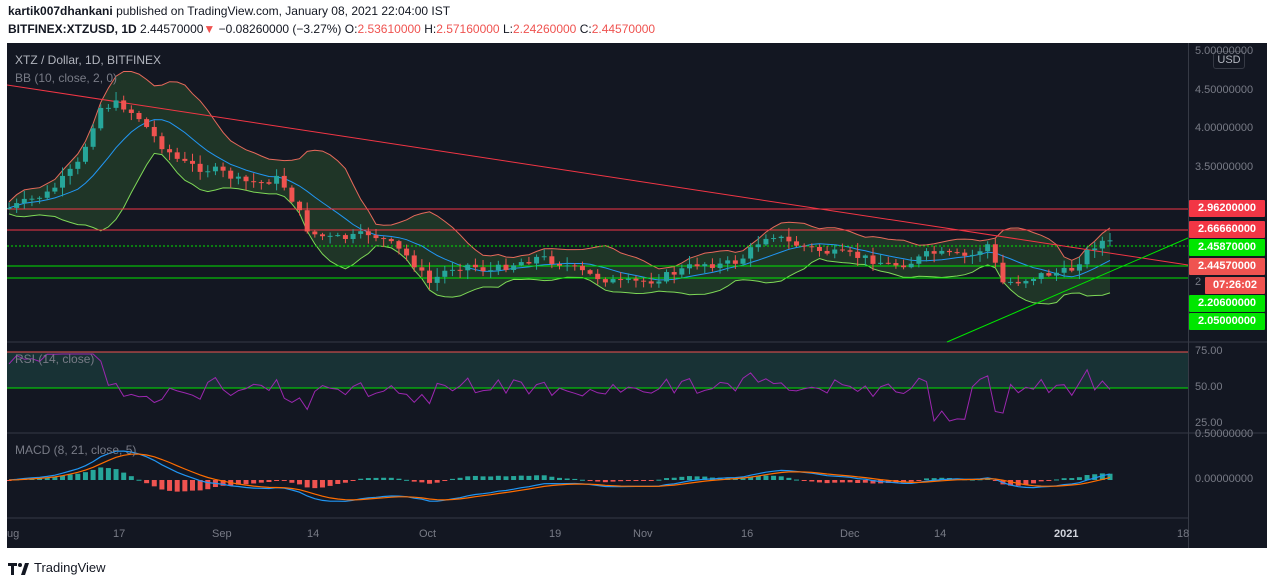  I want to click on rsi-line, so click(559, 388).